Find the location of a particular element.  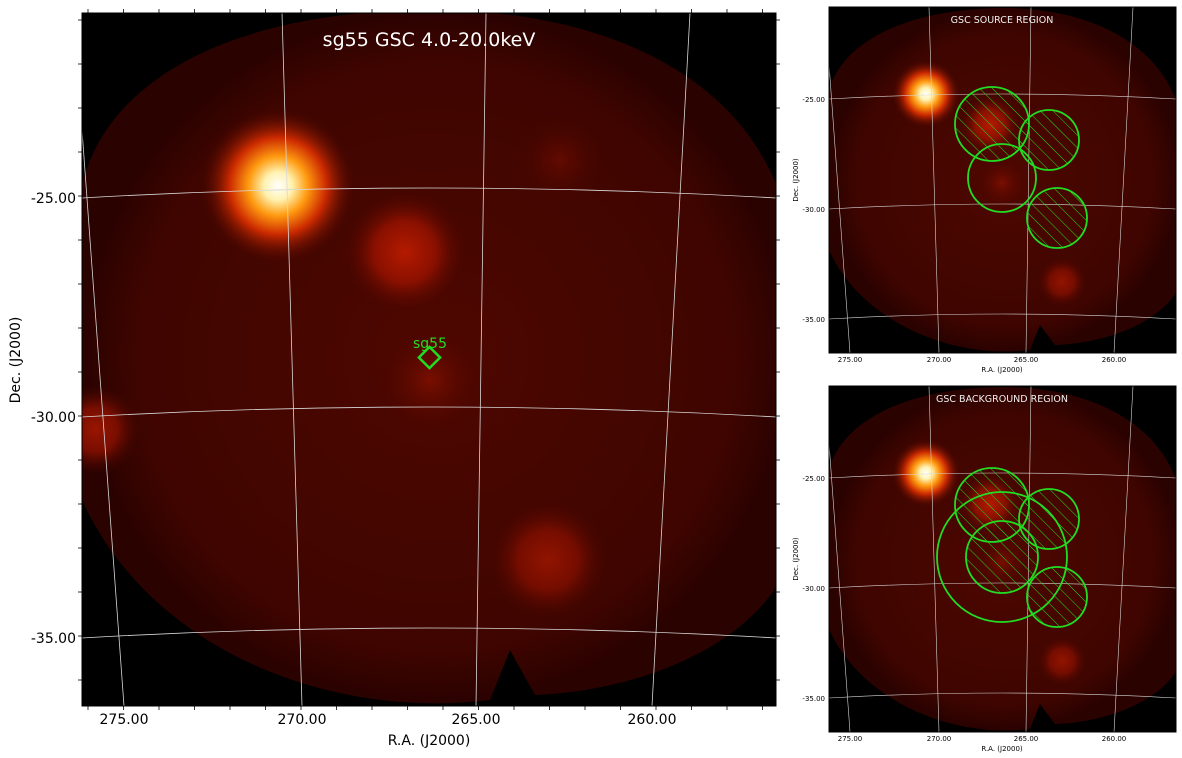

main-ytick-0: -25.00 is located at coordinates (53, 199).